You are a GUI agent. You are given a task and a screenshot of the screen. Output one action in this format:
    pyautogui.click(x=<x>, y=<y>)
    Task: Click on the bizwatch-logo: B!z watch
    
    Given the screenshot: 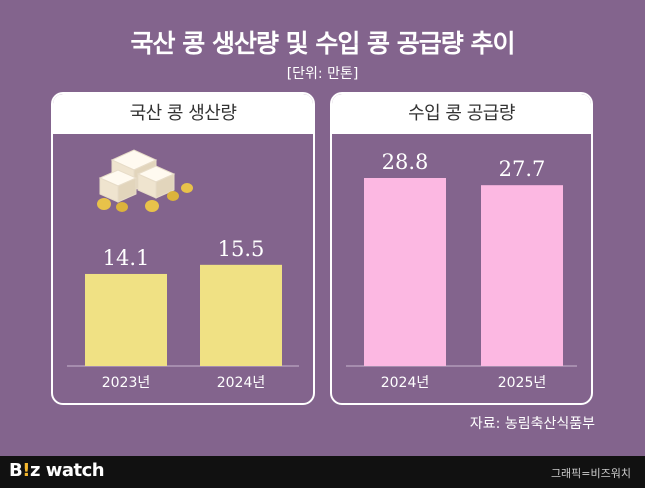 What is the action you would take?
    pyautogui.click(x=57, y=470)
    